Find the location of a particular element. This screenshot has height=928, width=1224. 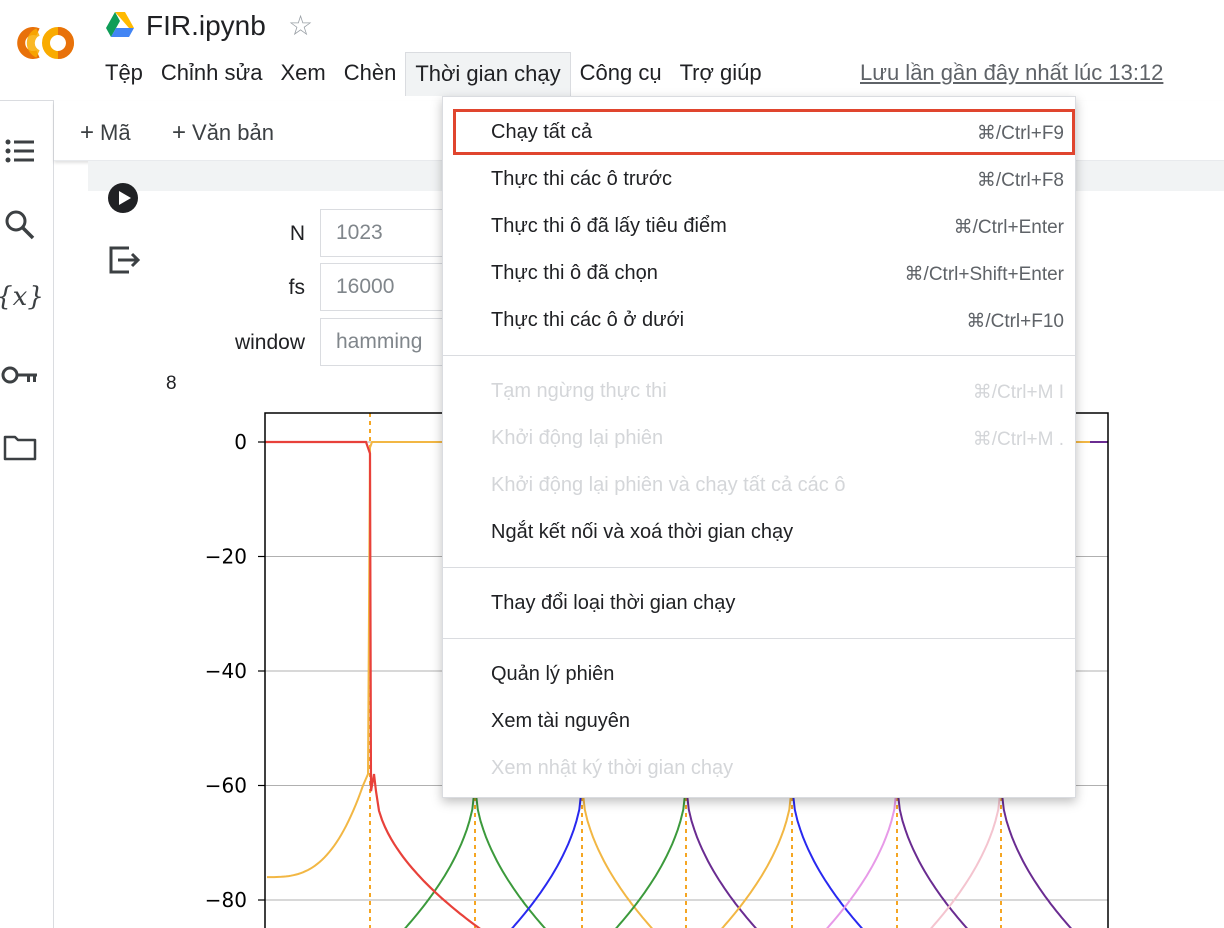

runtime-menu-item: Ngắt kết nối và xoá thời gian chạy is located at coordinates (759, 532).